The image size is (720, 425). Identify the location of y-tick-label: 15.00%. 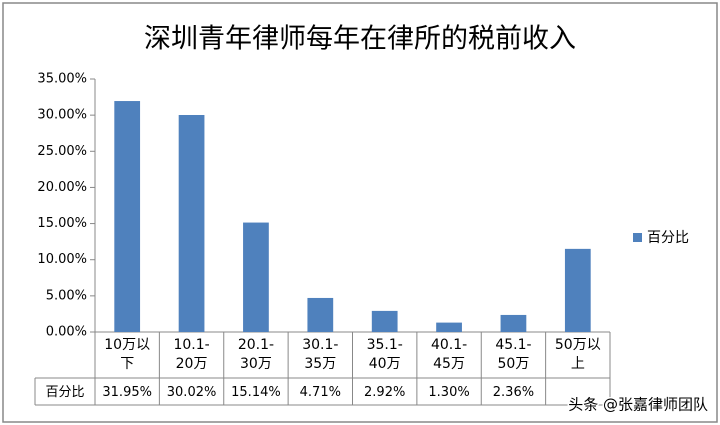
(62, 223).